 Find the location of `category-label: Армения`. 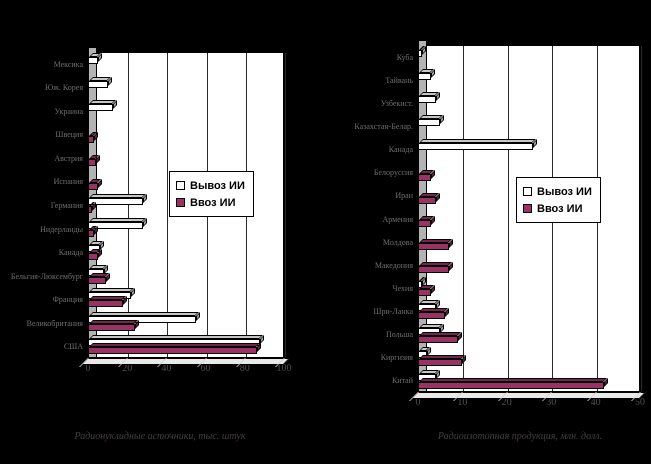

category-label: Армения is located at coordinates (397, 219).